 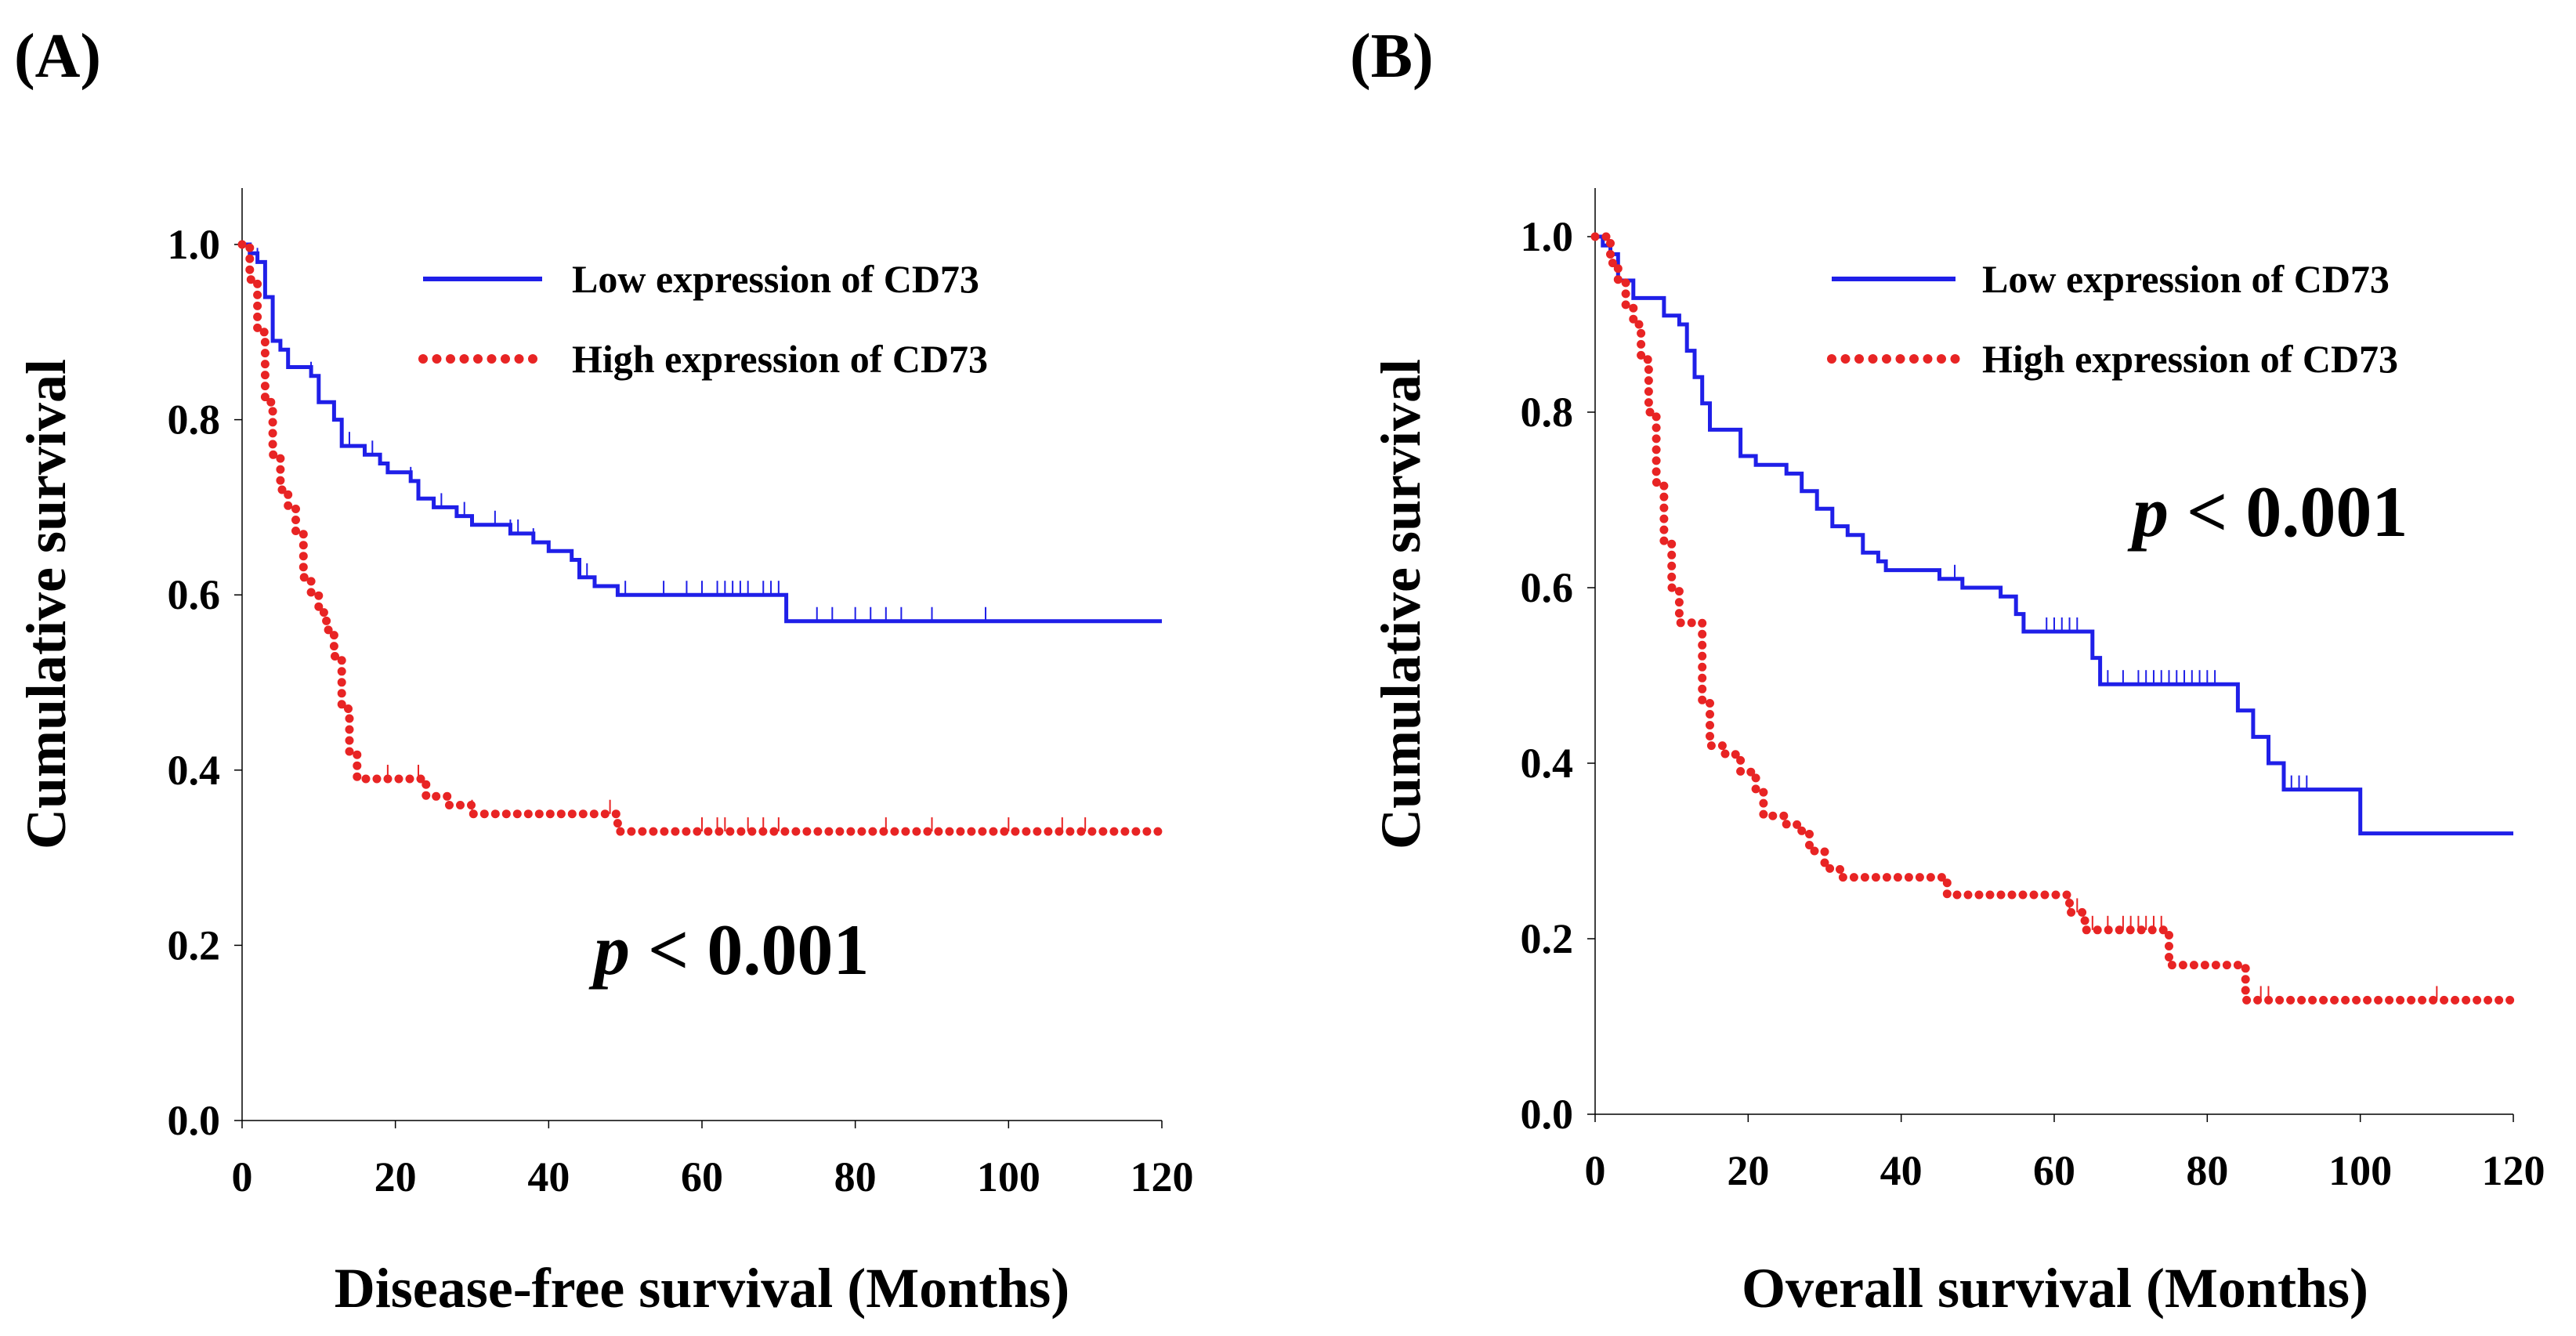 What do you see at coordinates (57, 56) in the screenshot?
I see `panel-label: (A)` at bounding box center [57, 56].